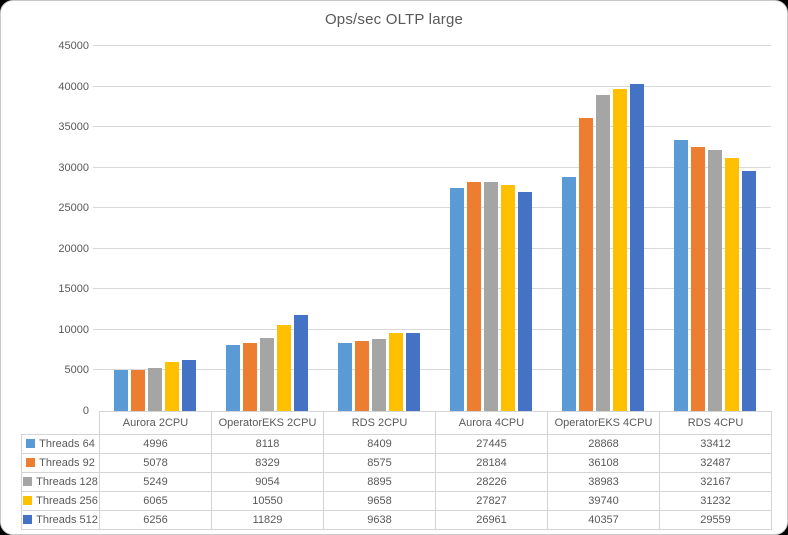  Describe the element at coordinates (73, 329) in the screenshot. I see `y-tick-label: 10000` at that location.